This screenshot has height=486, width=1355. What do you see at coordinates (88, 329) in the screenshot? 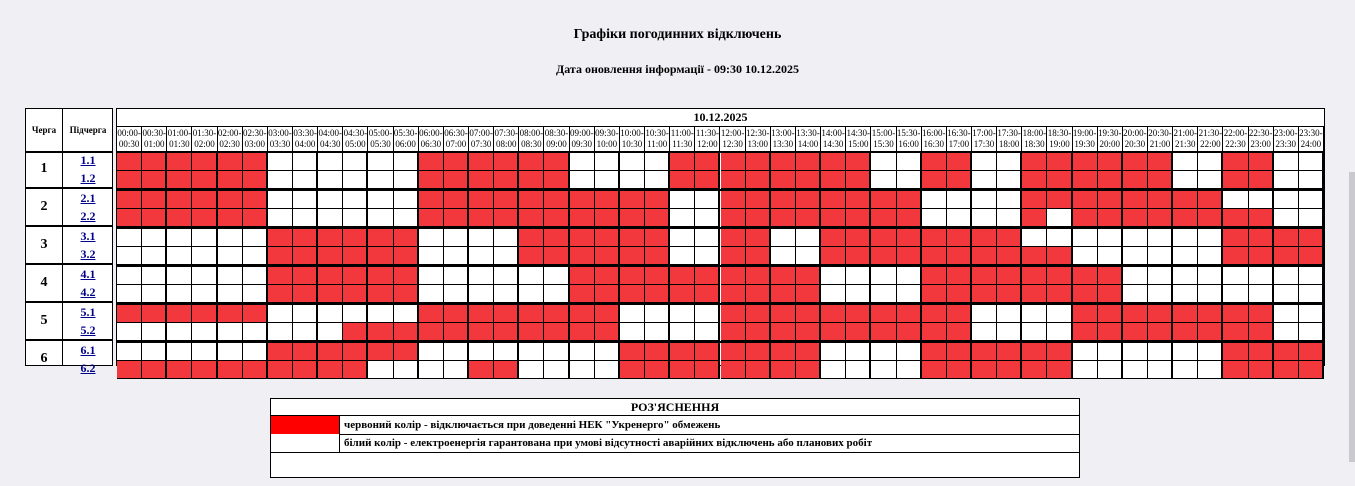
I see `subqueue-link: 5.2` at bounding box center [88, 329].